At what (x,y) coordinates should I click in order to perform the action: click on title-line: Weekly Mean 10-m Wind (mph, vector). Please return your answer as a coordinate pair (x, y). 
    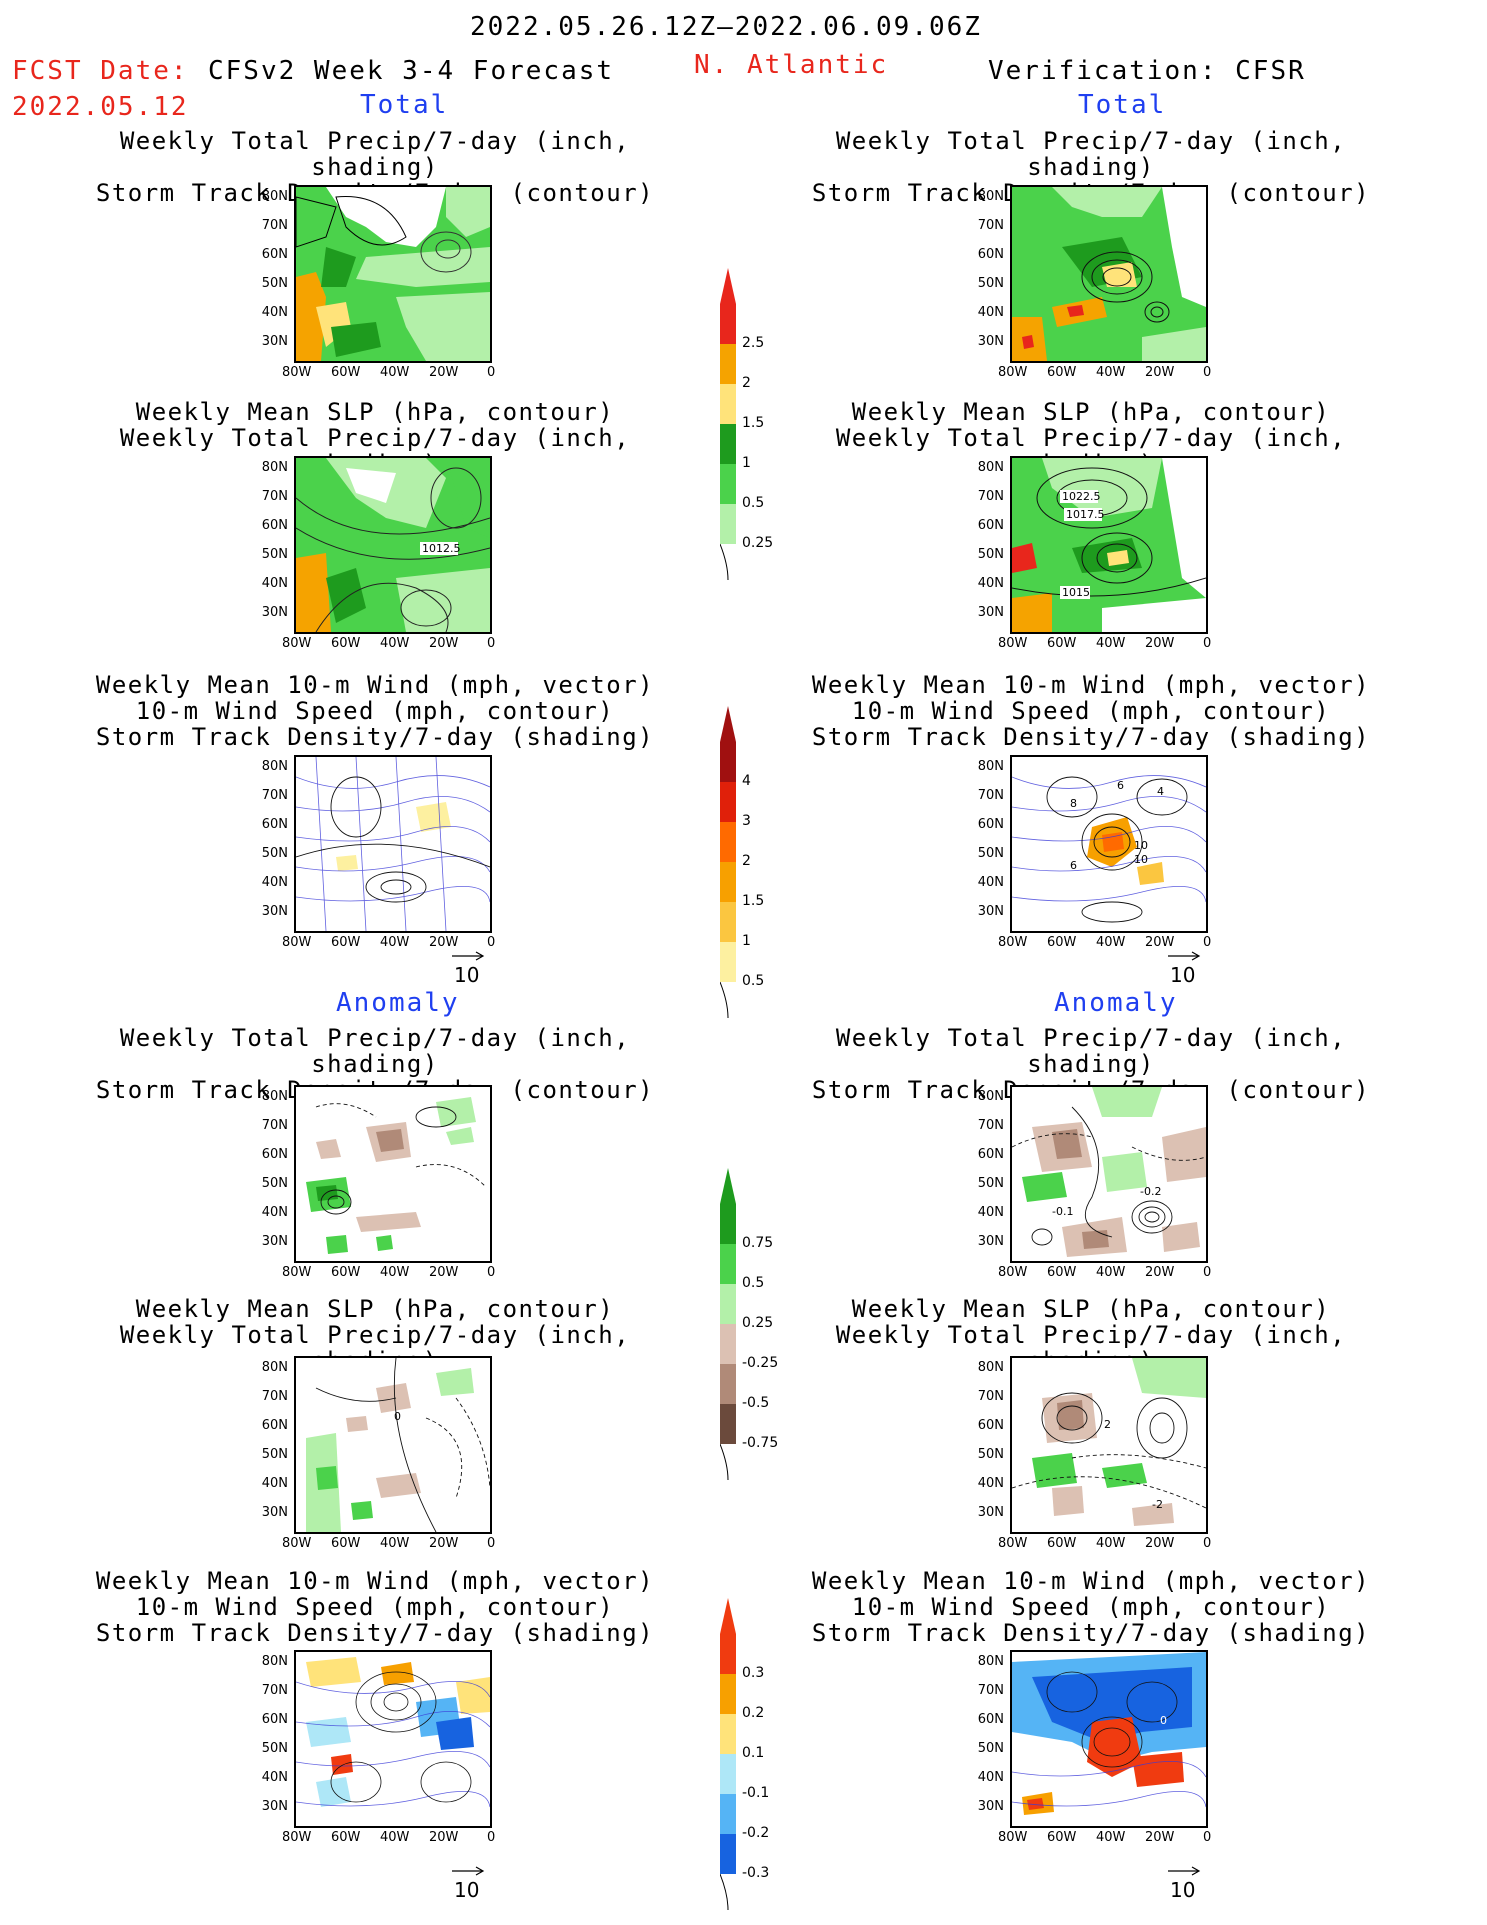
    Looking at the image, I should click on (1091, 1581).